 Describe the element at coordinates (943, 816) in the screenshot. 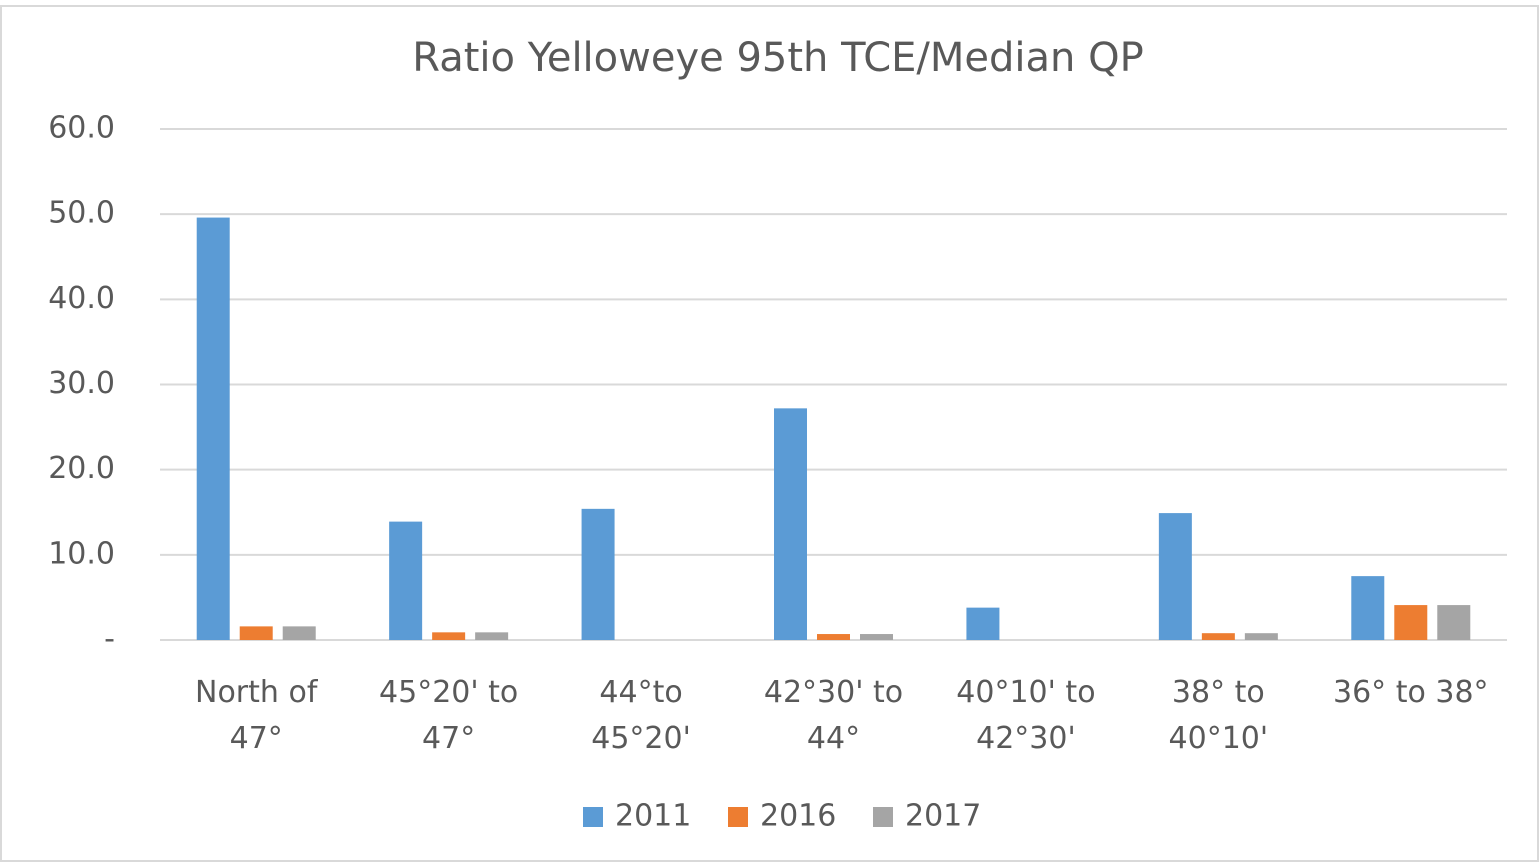

I see `legend-label: 2017` at that location.